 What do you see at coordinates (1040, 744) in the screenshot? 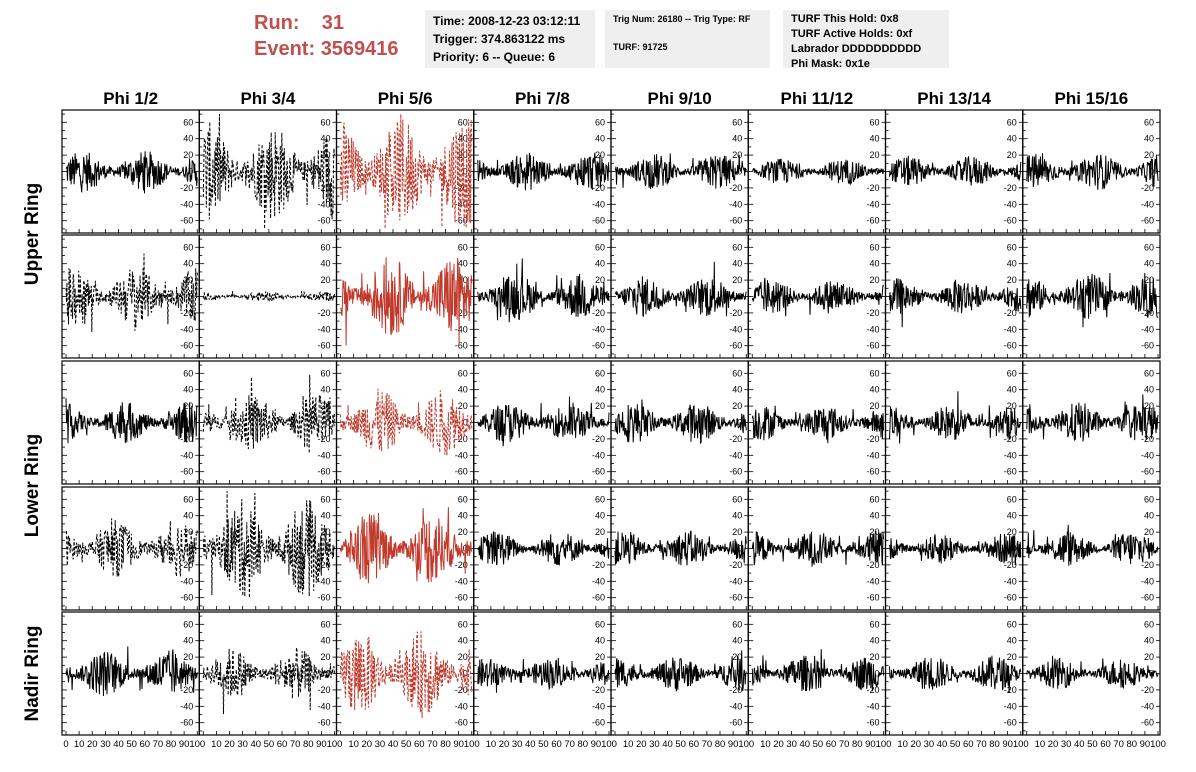
I see `x-tick-label: 10` at bounding box center [1040, 744].